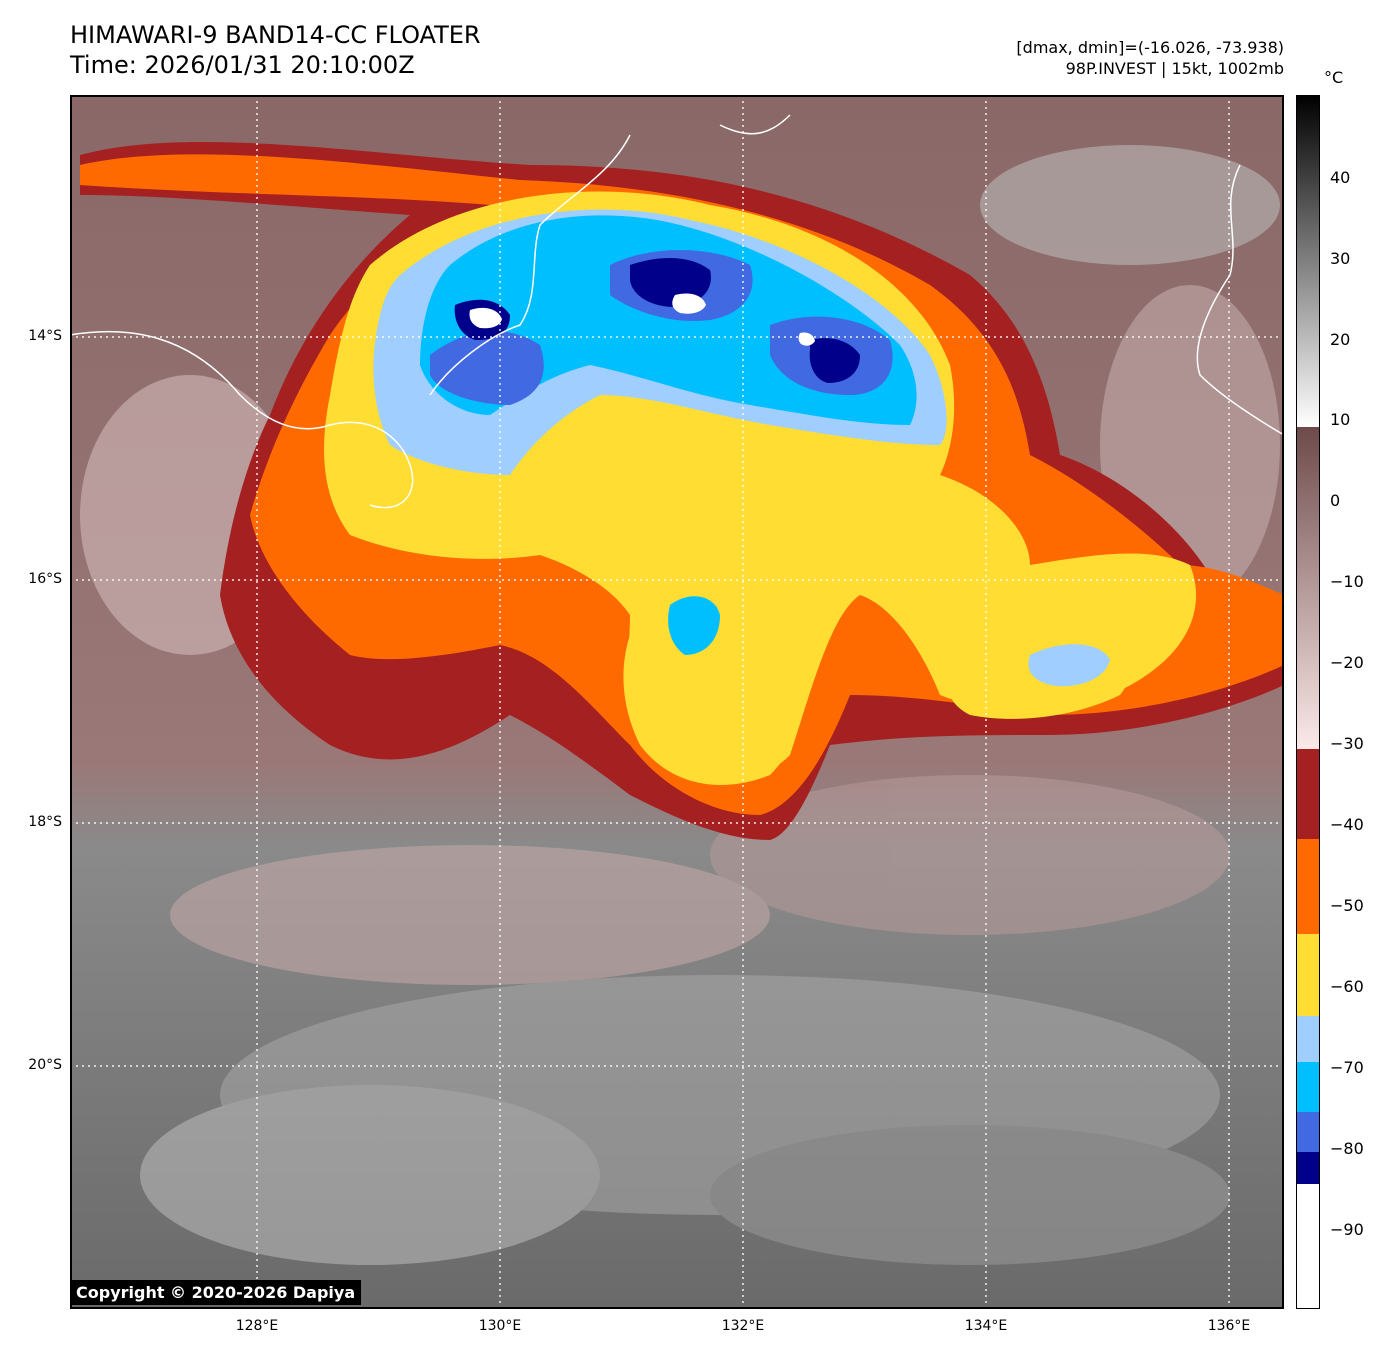 This screenshot has width=1388, height=1359. I want to click on colorbar-unit: °C, so click(1334, 77).